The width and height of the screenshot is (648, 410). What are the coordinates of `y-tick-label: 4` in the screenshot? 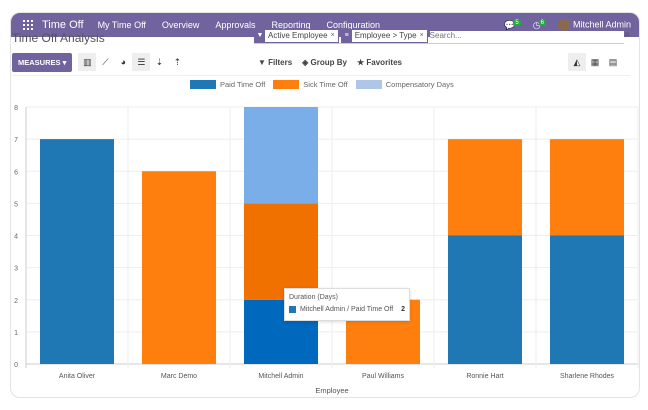 It's located at (16, 237).